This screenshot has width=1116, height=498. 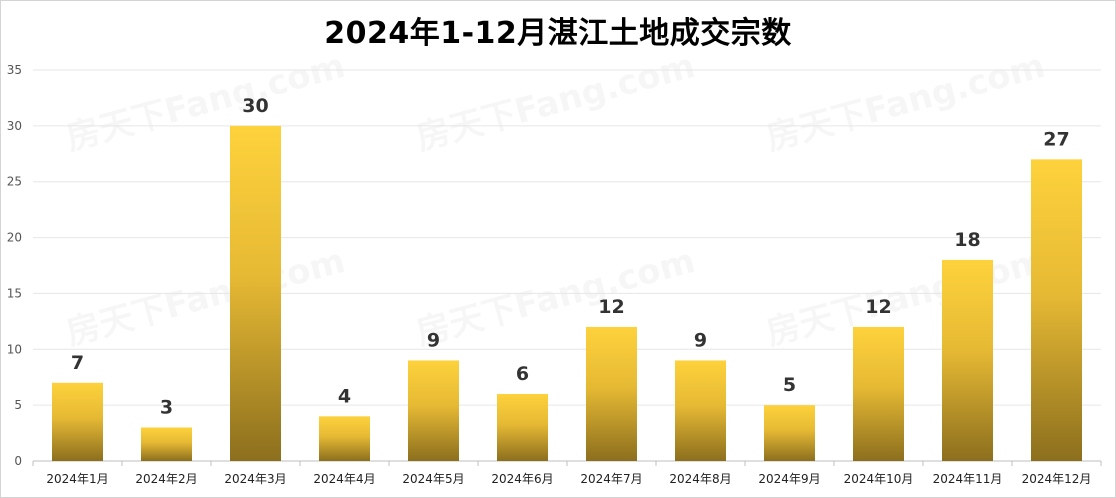 I want to click on y-tick-label: 5, so click(x=18, y=405).